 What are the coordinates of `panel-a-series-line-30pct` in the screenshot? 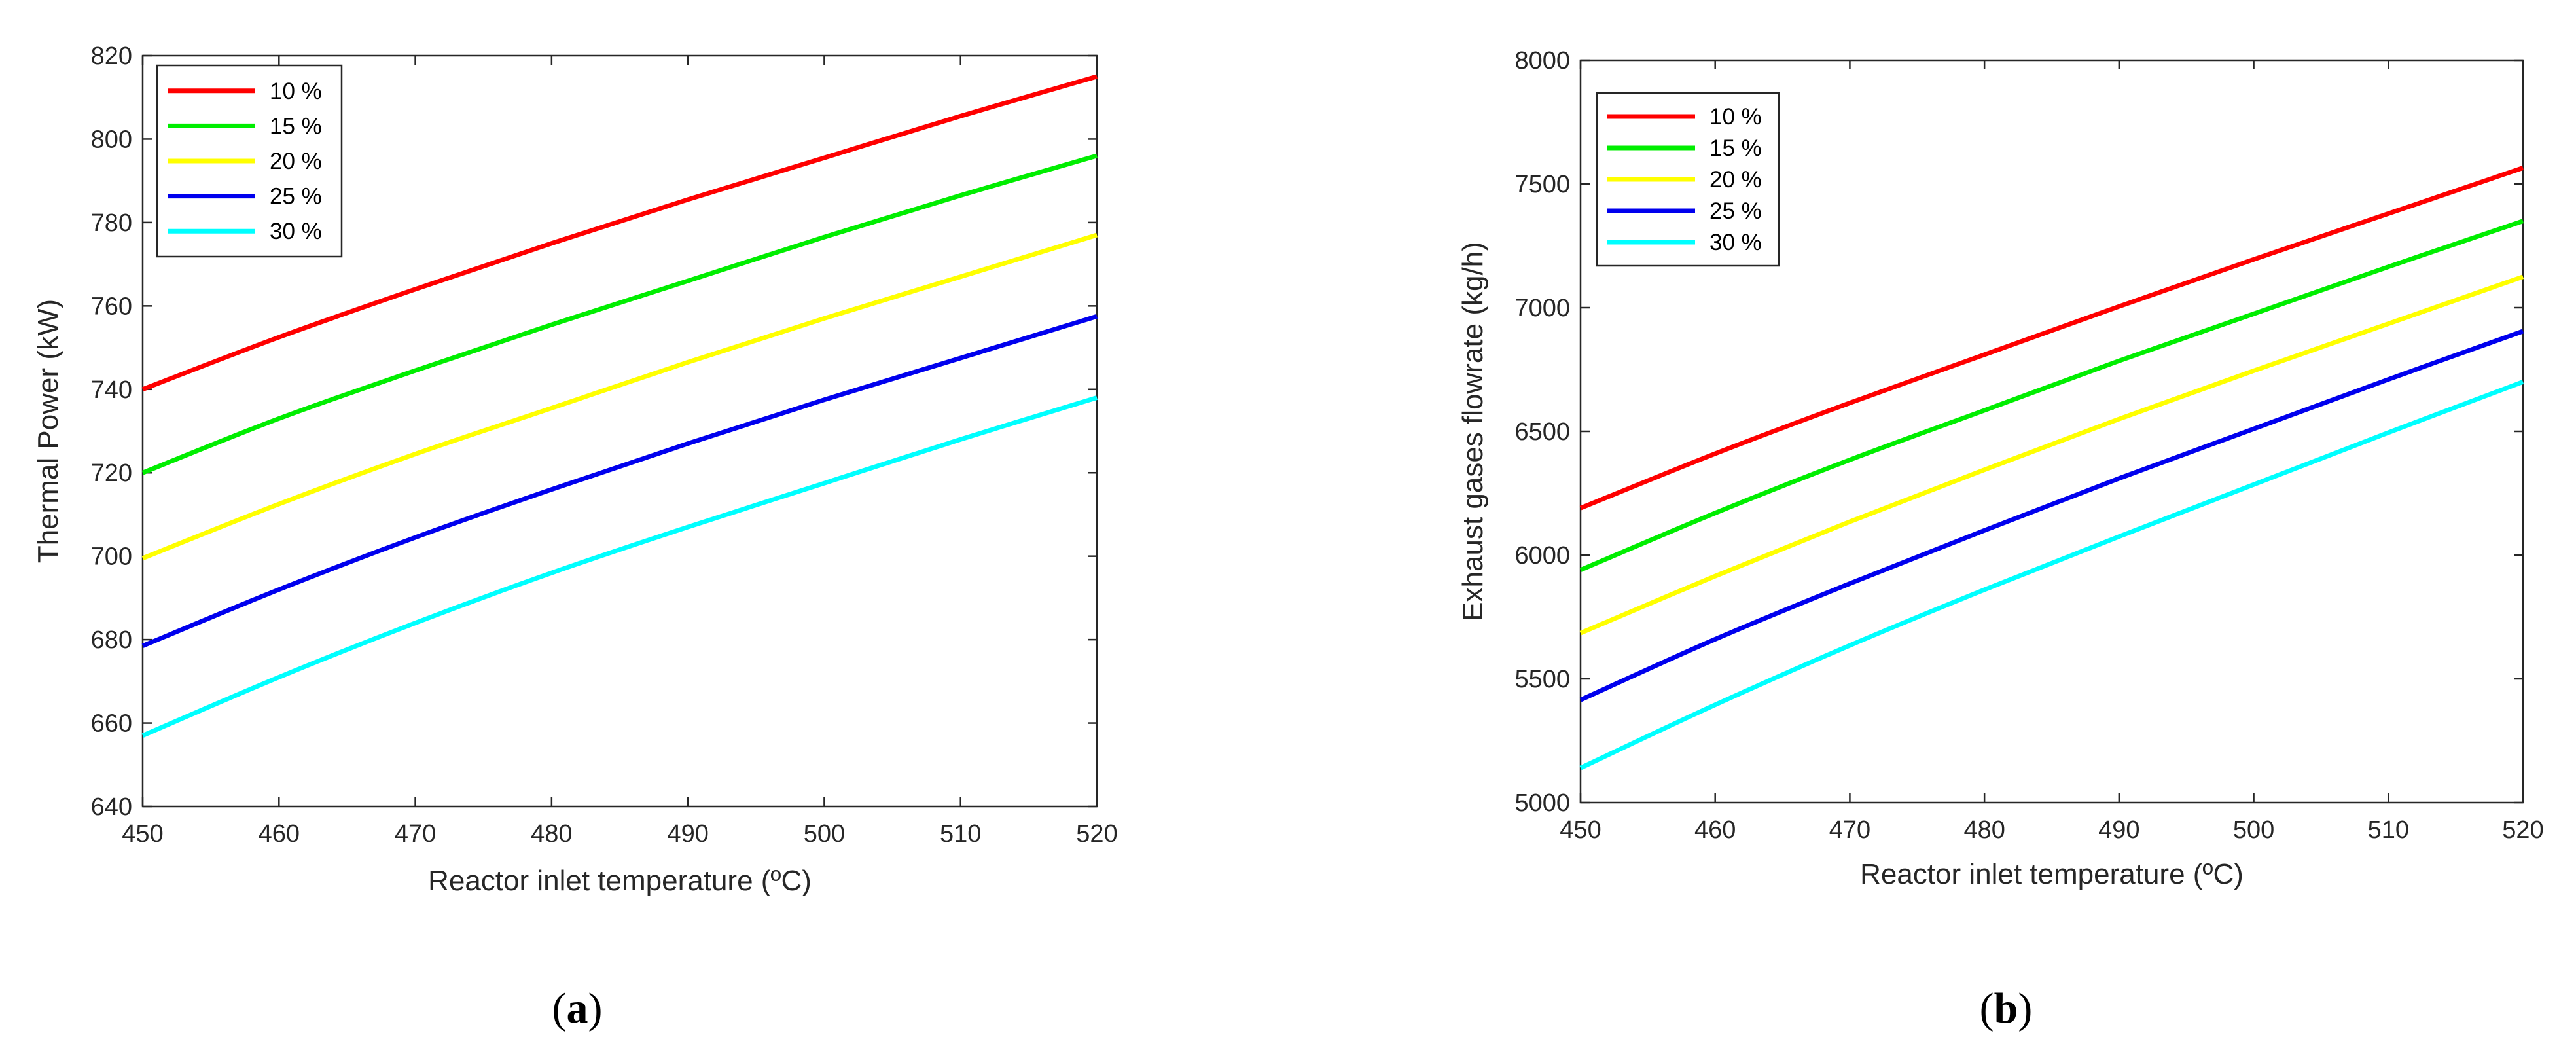 It's located at (619, 566).